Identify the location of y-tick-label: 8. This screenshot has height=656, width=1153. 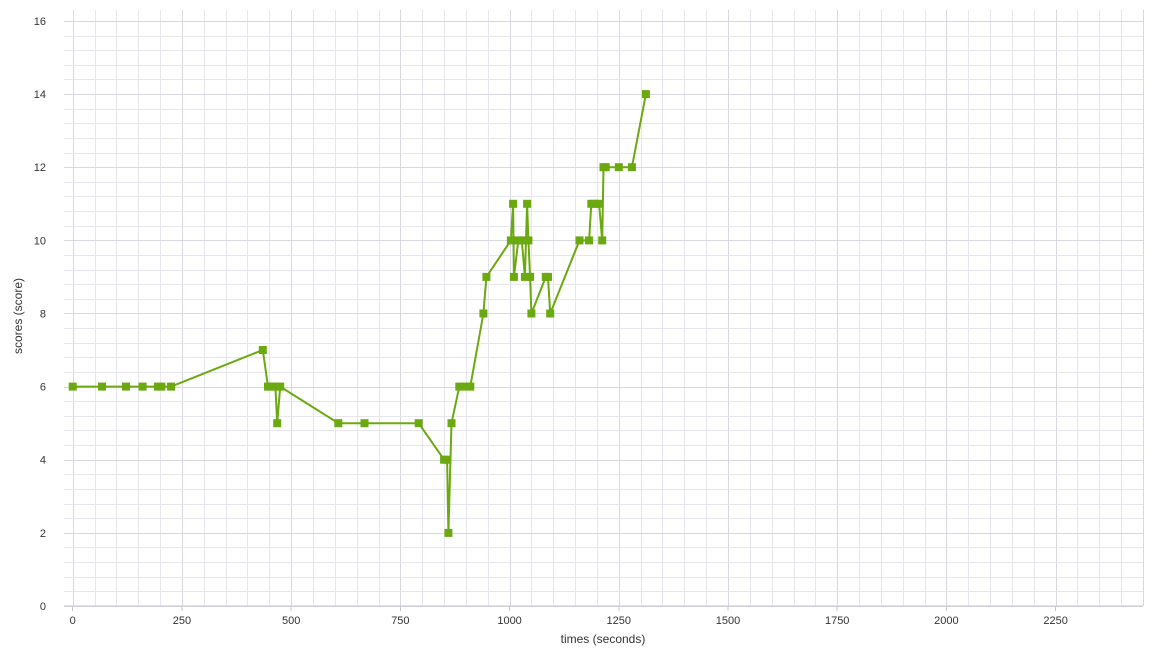
(43, 314).